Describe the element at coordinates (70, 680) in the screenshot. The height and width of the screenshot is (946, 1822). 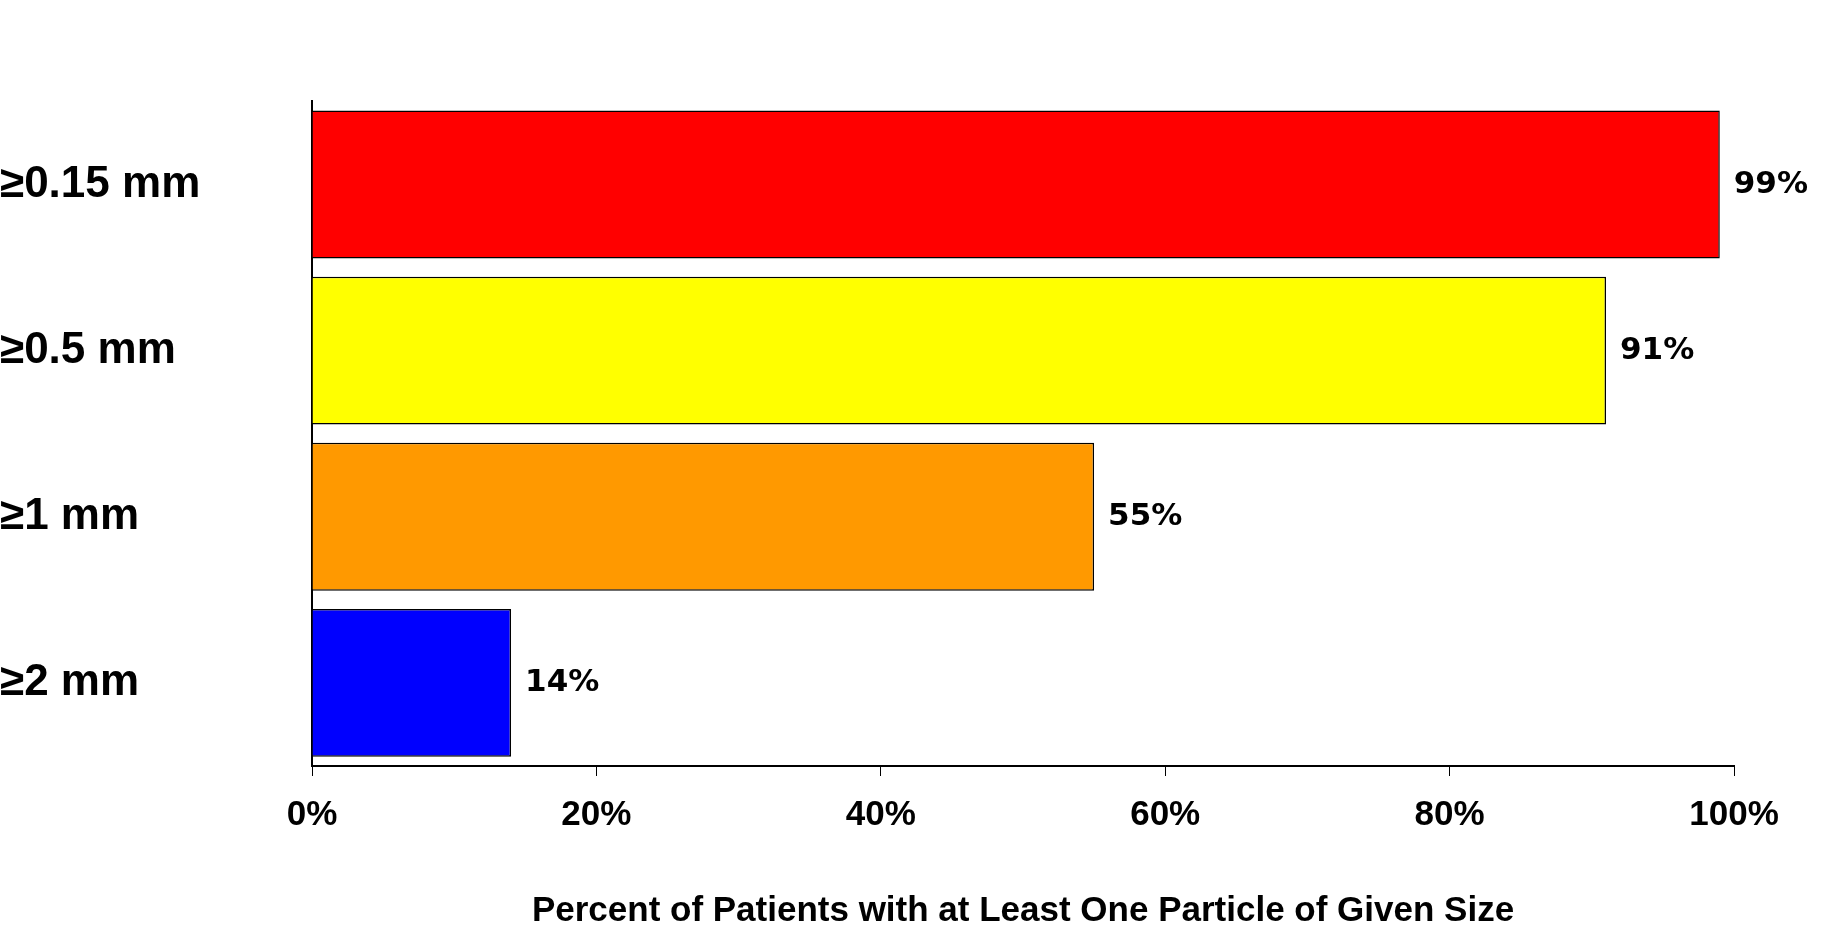
I see `y-tick-label: ≥2 mm` at that location.